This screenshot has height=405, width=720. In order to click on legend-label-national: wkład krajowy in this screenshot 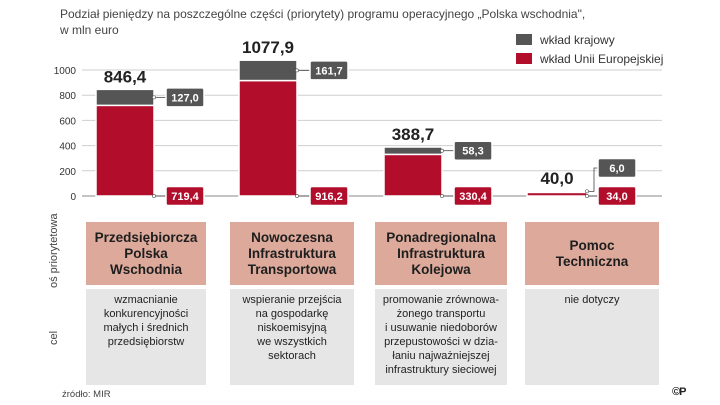, I will do `click(577, 40)`.